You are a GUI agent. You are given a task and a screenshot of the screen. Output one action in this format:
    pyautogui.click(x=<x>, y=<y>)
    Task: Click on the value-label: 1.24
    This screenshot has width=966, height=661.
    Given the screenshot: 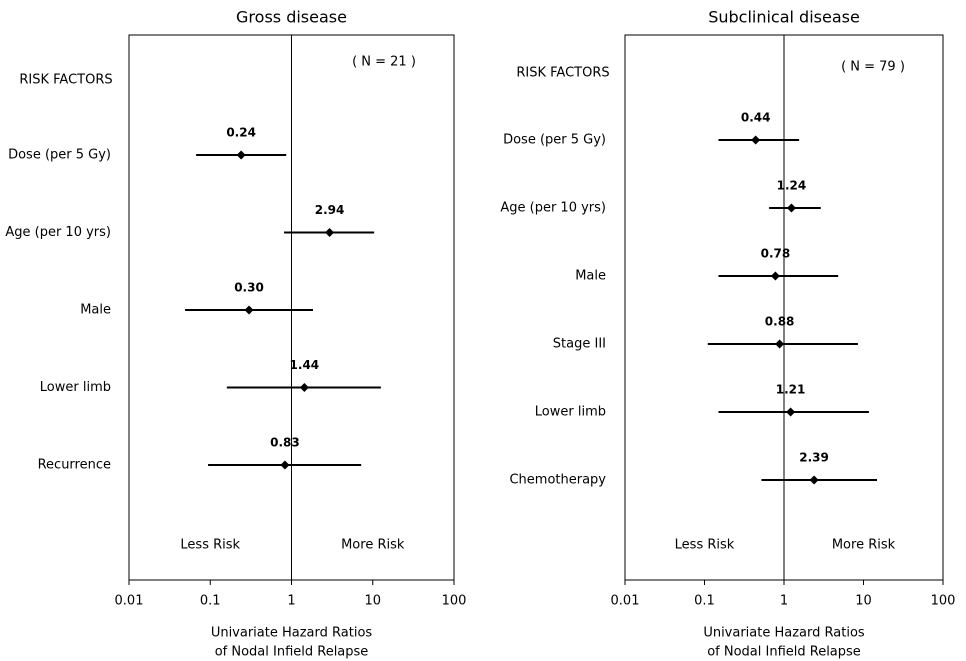 What is the action you would take?
    pyautogui.click(x=792, y=186)
    